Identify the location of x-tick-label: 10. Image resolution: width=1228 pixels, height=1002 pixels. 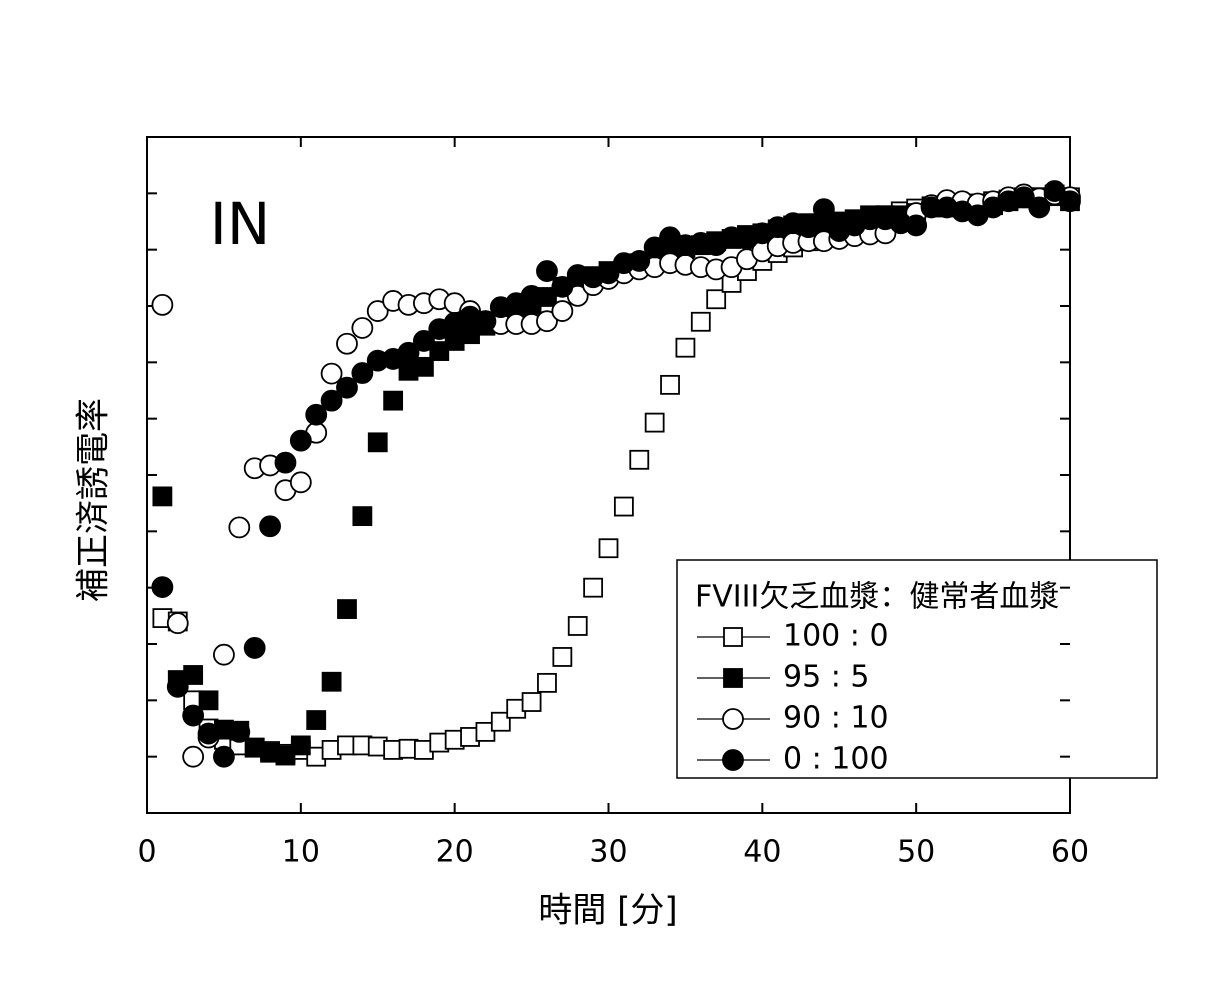
(301, 852).